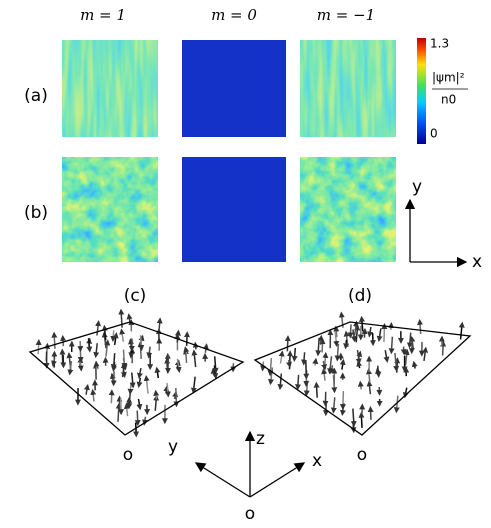 The height and width of the screenshot is (528, 491). What do you see at coordinates (36, 96) in the screenshot?
I see `row-label: (a)` at bounding box center [36, 96].